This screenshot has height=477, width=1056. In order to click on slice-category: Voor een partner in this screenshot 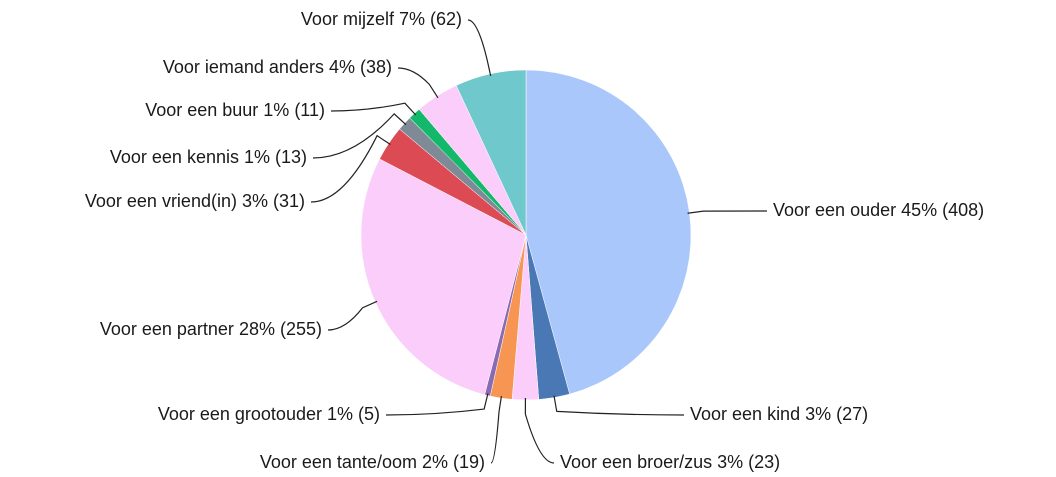, I will do `click(167, 329)`.